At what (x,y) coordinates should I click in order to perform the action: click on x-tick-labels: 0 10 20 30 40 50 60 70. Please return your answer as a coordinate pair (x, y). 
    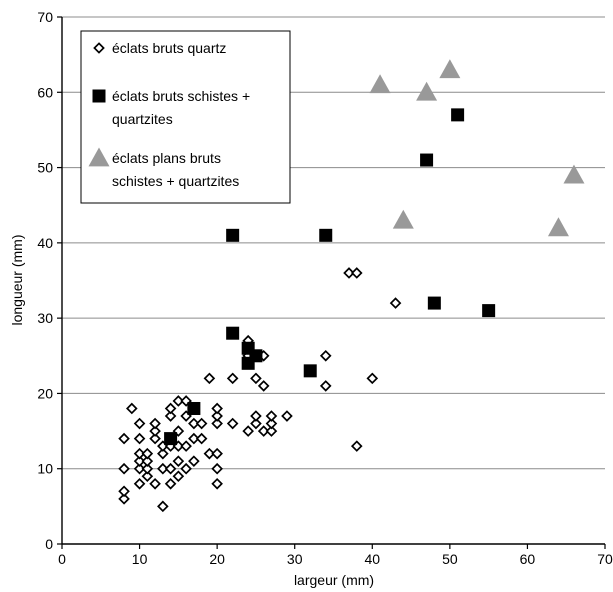
    Looking at the image, I should click on (335, 555).